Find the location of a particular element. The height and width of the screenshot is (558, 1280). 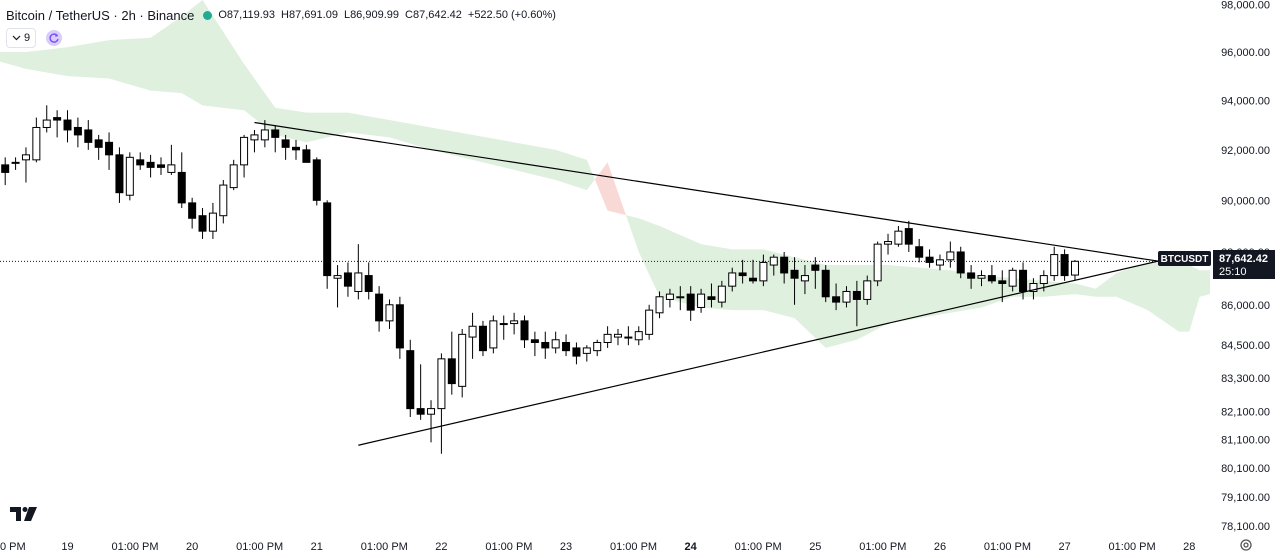

change-value: +522.50 (+0.60%) is located at coordinates (511, 15).